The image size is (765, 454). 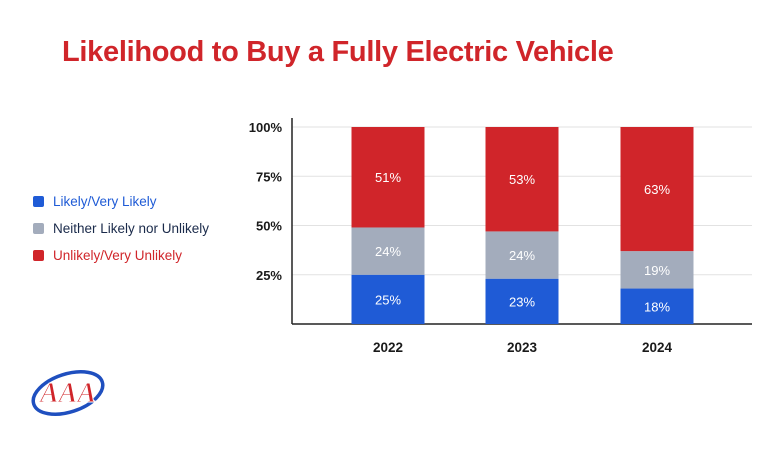 I want to click on legend-swatch-unlikely, so click(x=38, y=255).